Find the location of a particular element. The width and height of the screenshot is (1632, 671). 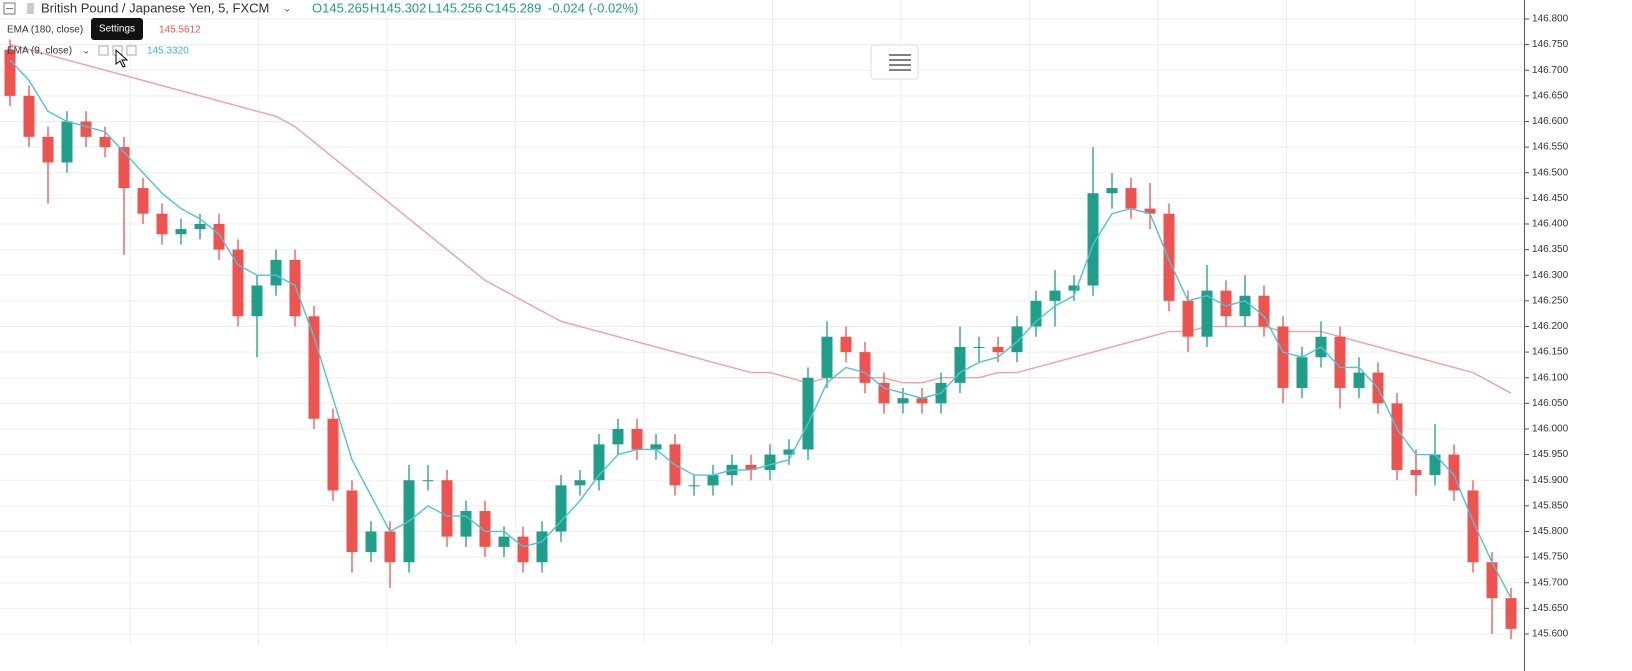

y-tick-label: 146.500 is located at coordinates (1550, 172).